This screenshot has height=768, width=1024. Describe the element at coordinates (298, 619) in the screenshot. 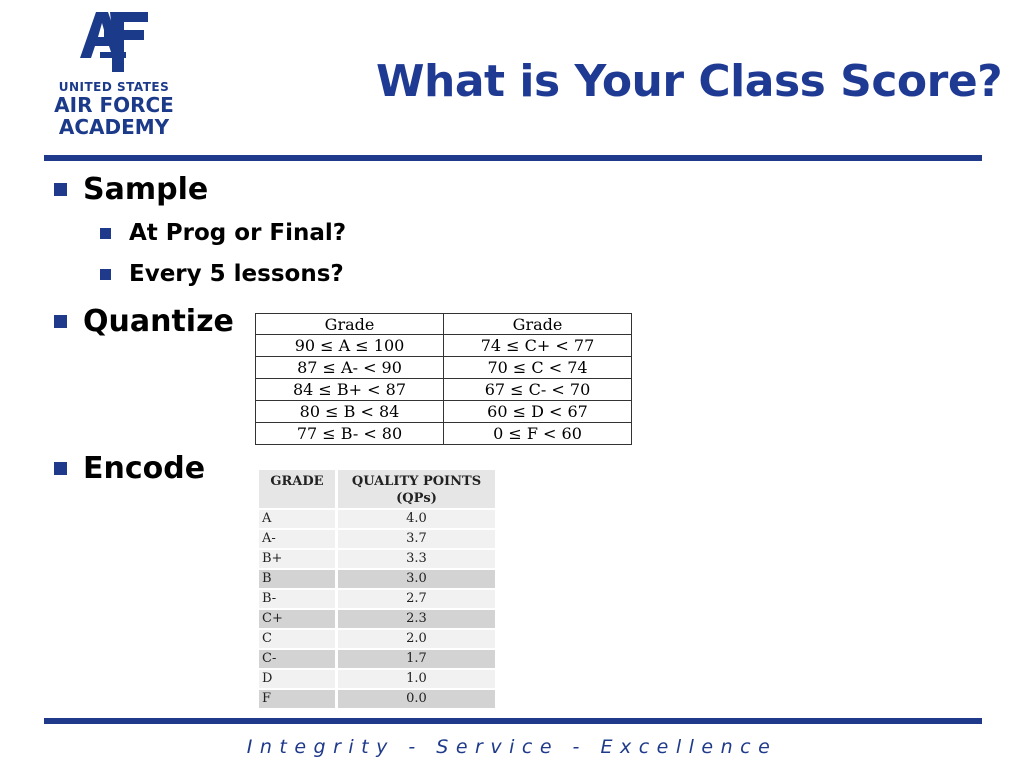

I see `qp-grade-cell: C+` at that location.